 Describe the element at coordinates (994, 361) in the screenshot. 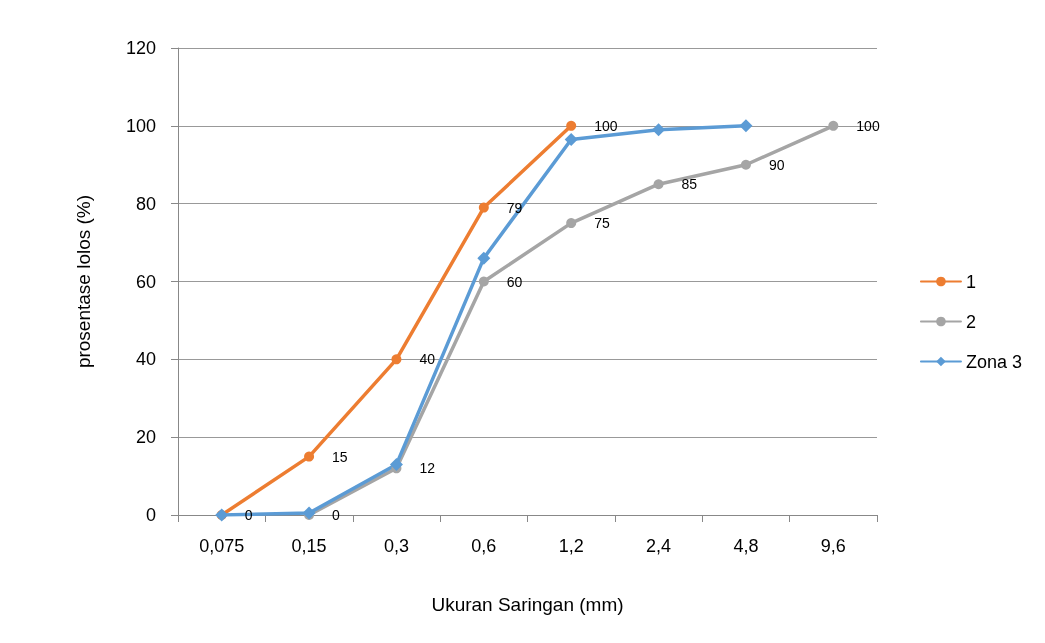

I see `legend-label: Zona 3` at that location.